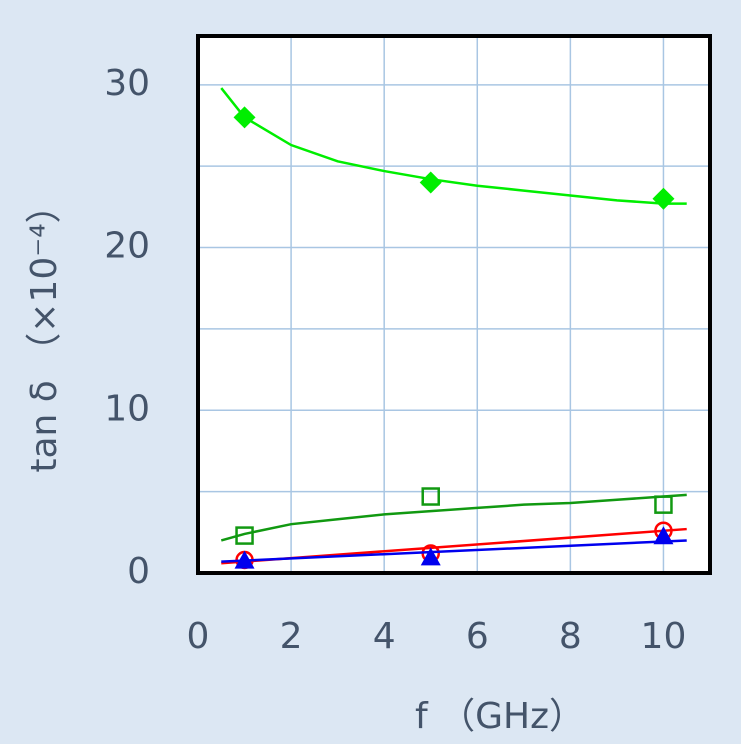  I want to click on x-axis-label: f （GHz）, so click(500, 716).